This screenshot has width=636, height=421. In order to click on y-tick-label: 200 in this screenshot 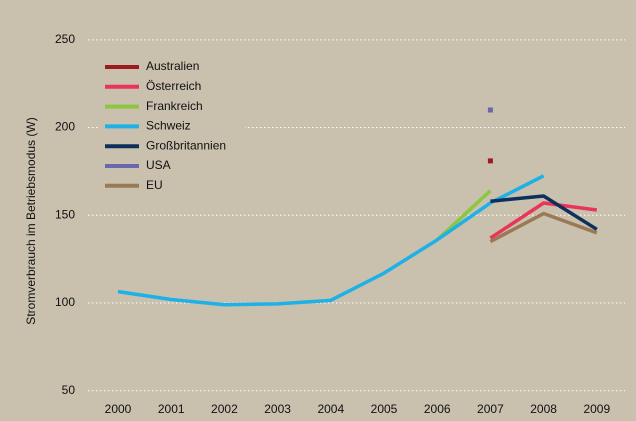, I will do `click(65, 127)`.